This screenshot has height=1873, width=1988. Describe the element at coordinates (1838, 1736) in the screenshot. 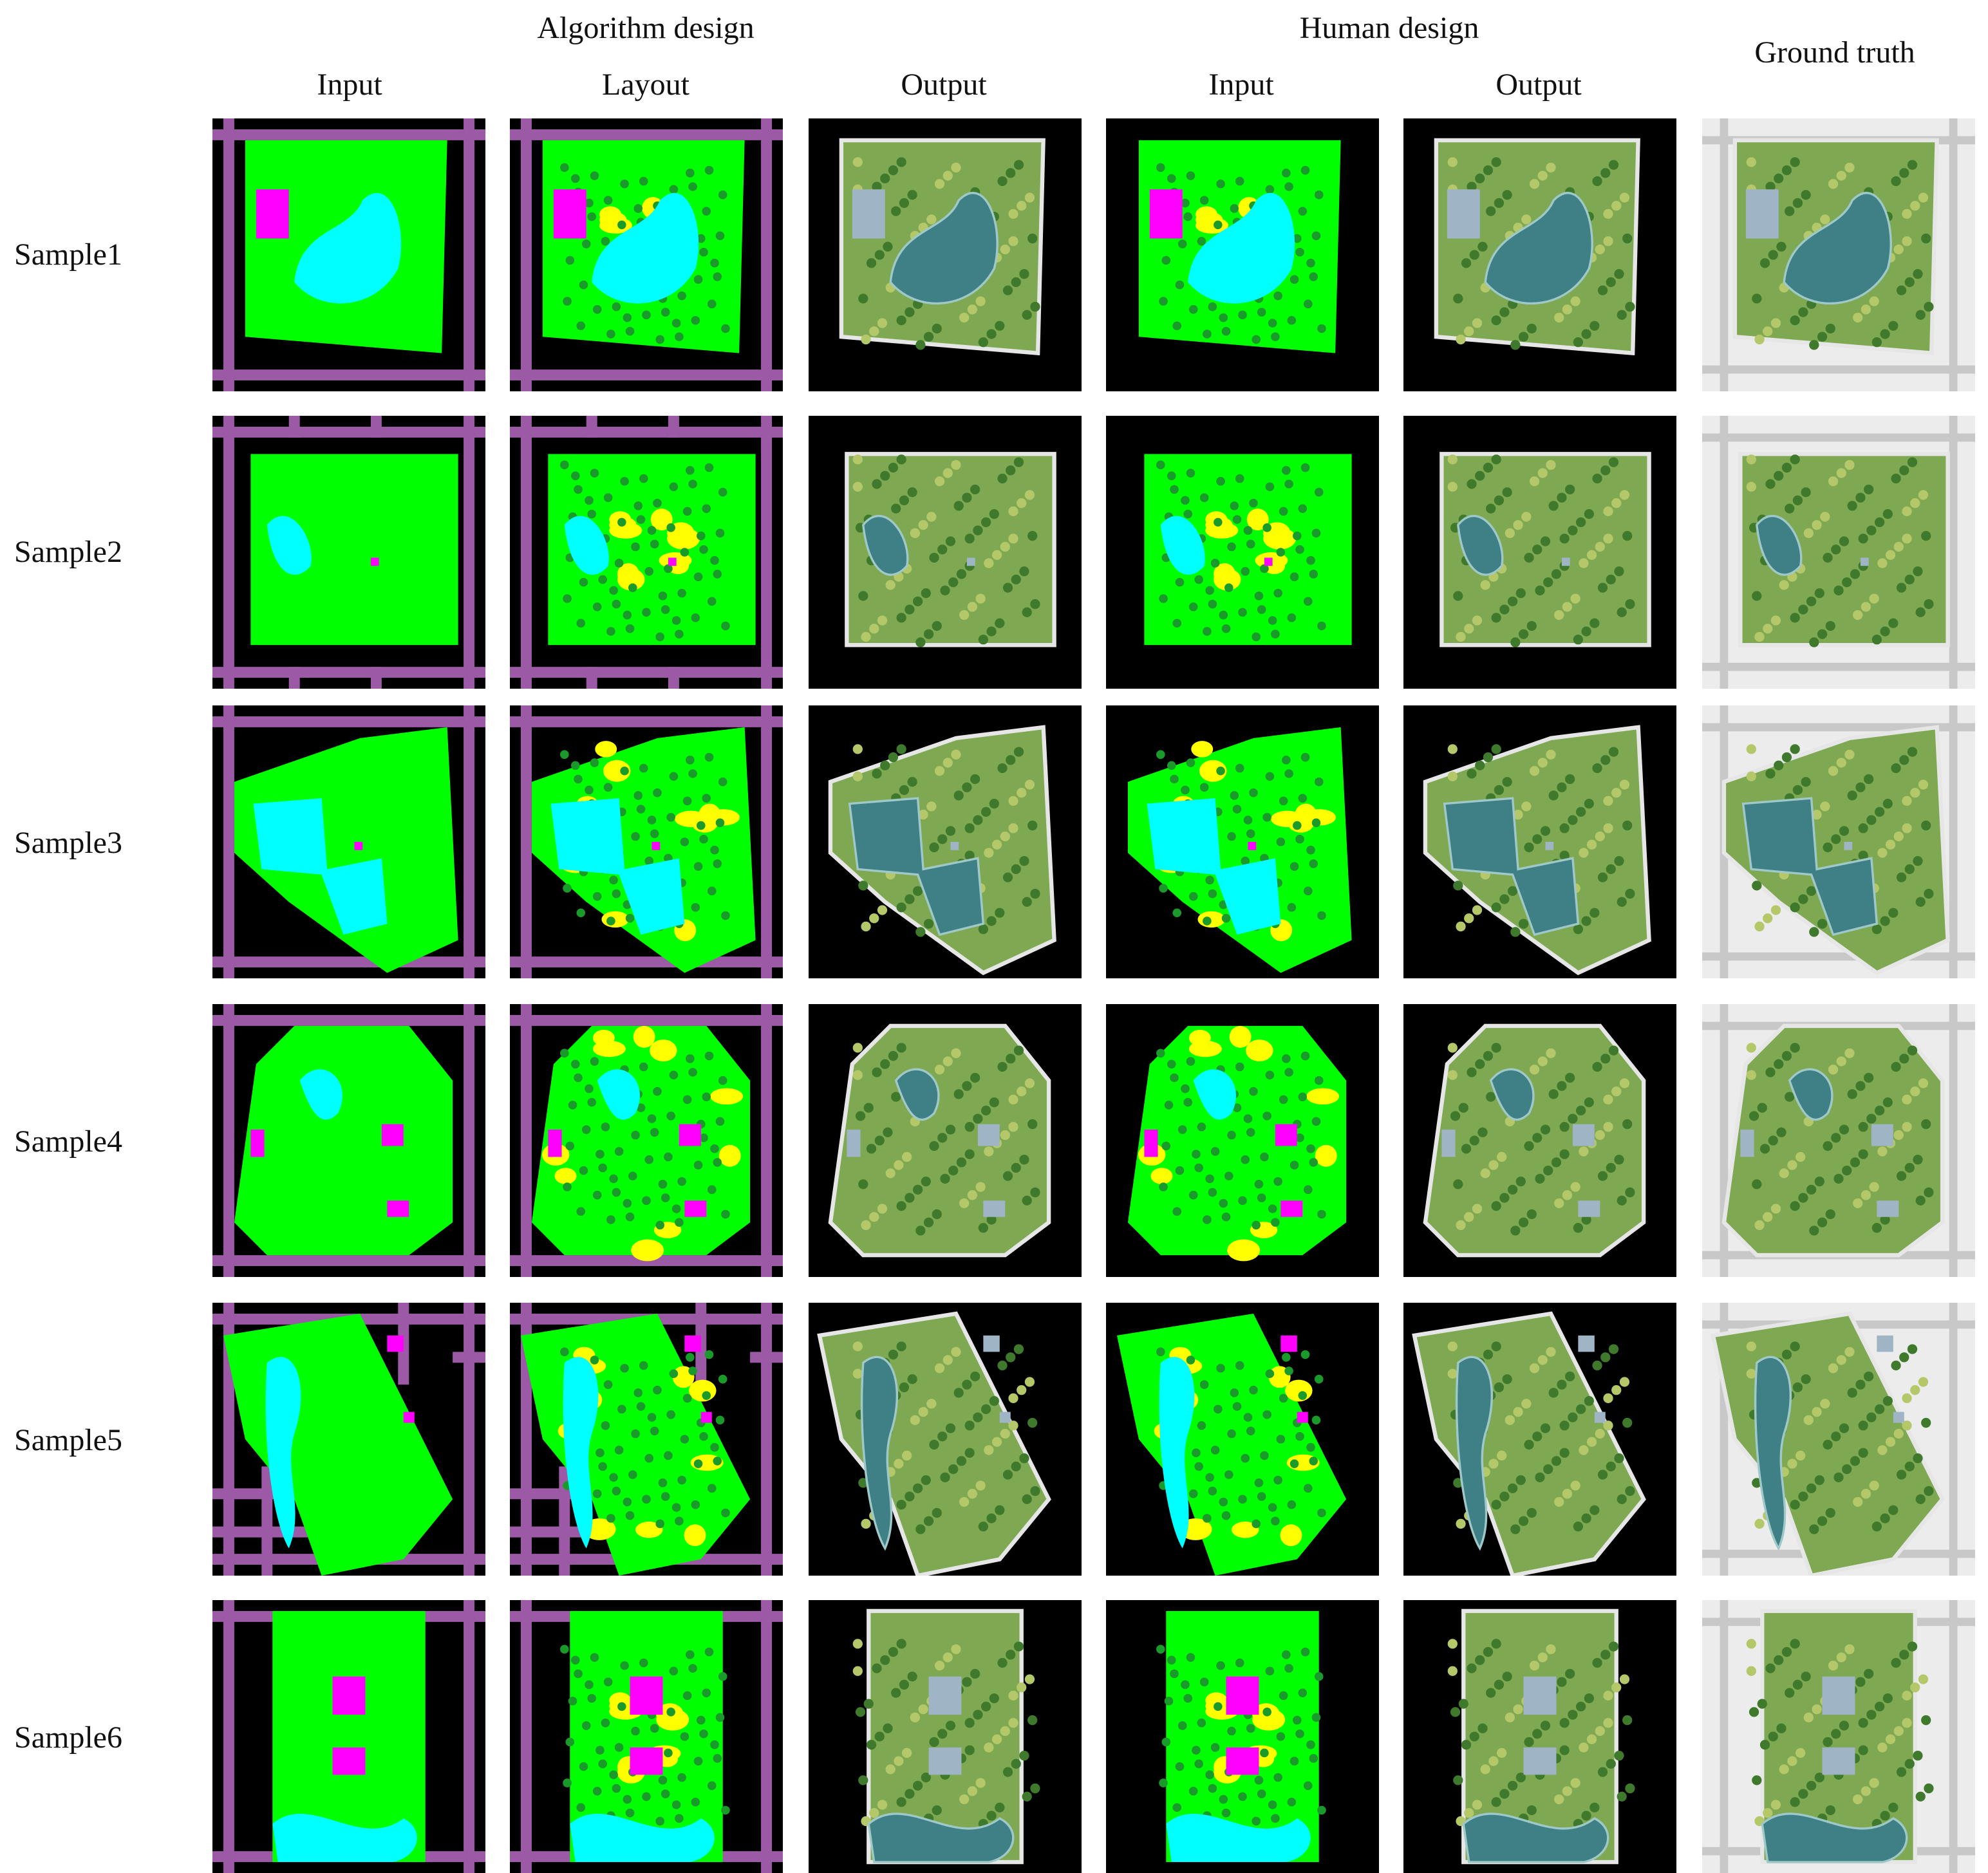

I see `sample6-ground-truth-image` at that location.